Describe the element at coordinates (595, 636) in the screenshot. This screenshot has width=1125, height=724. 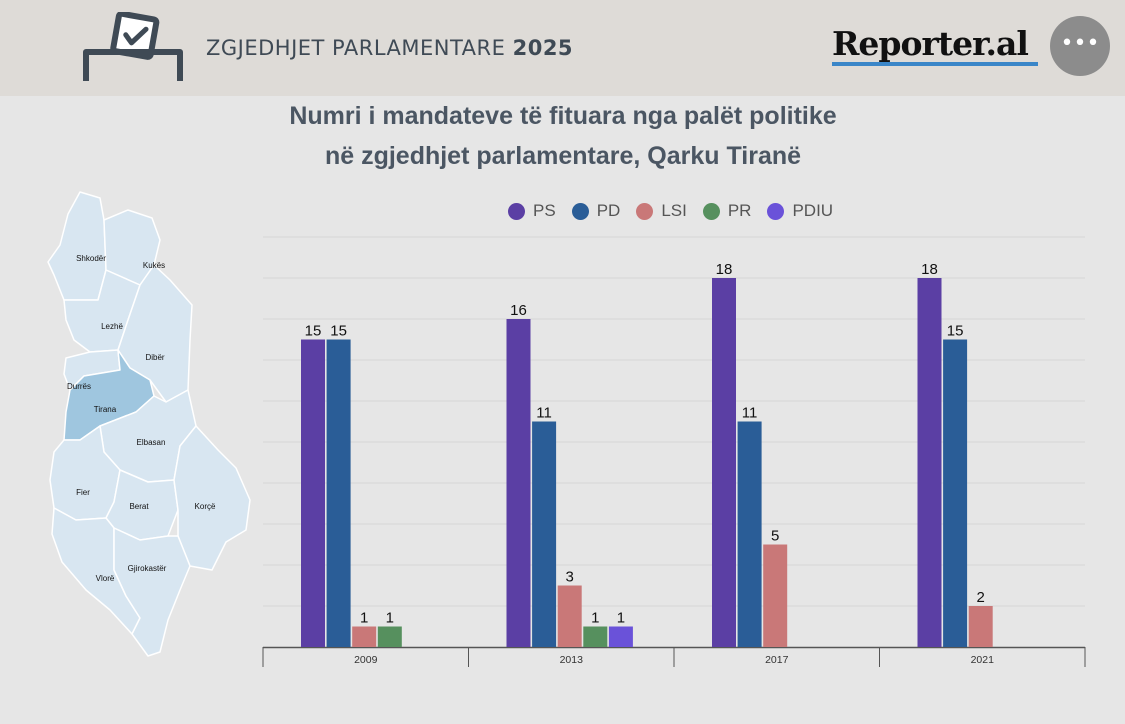
I see `bar-pr-2013` at that location.